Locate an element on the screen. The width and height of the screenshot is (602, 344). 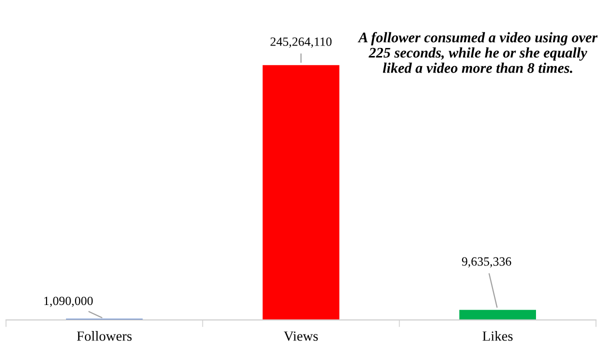
x-tick-label: Followers is located at coordinates (104, 336).